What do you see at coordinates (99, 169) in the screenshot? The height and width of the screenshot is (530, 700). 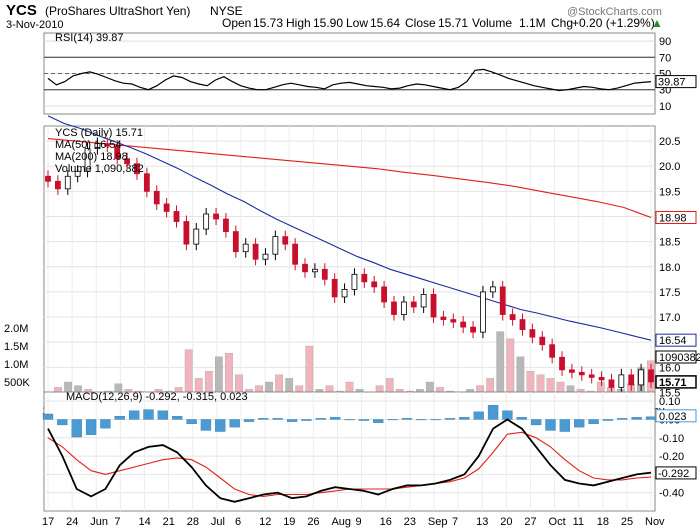 I see `volume-legend: Volume 1,090,382` at bounding box center [99, 169].